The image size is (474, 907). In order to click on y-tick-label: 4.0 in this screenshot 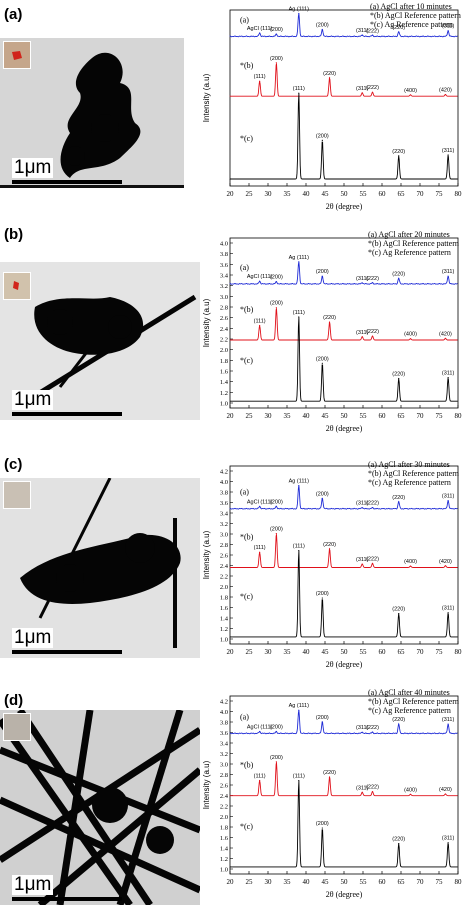, I will do `click(224, 244)`.